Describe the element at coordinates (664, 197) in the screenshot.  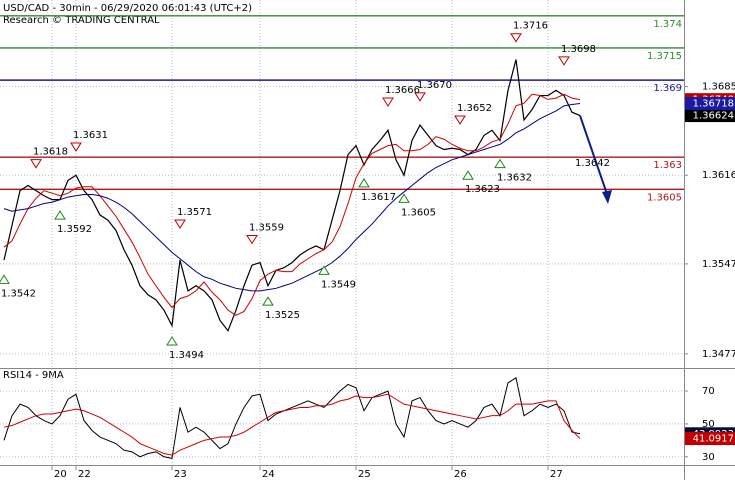
I see `level-label: 1.3605` at that location.